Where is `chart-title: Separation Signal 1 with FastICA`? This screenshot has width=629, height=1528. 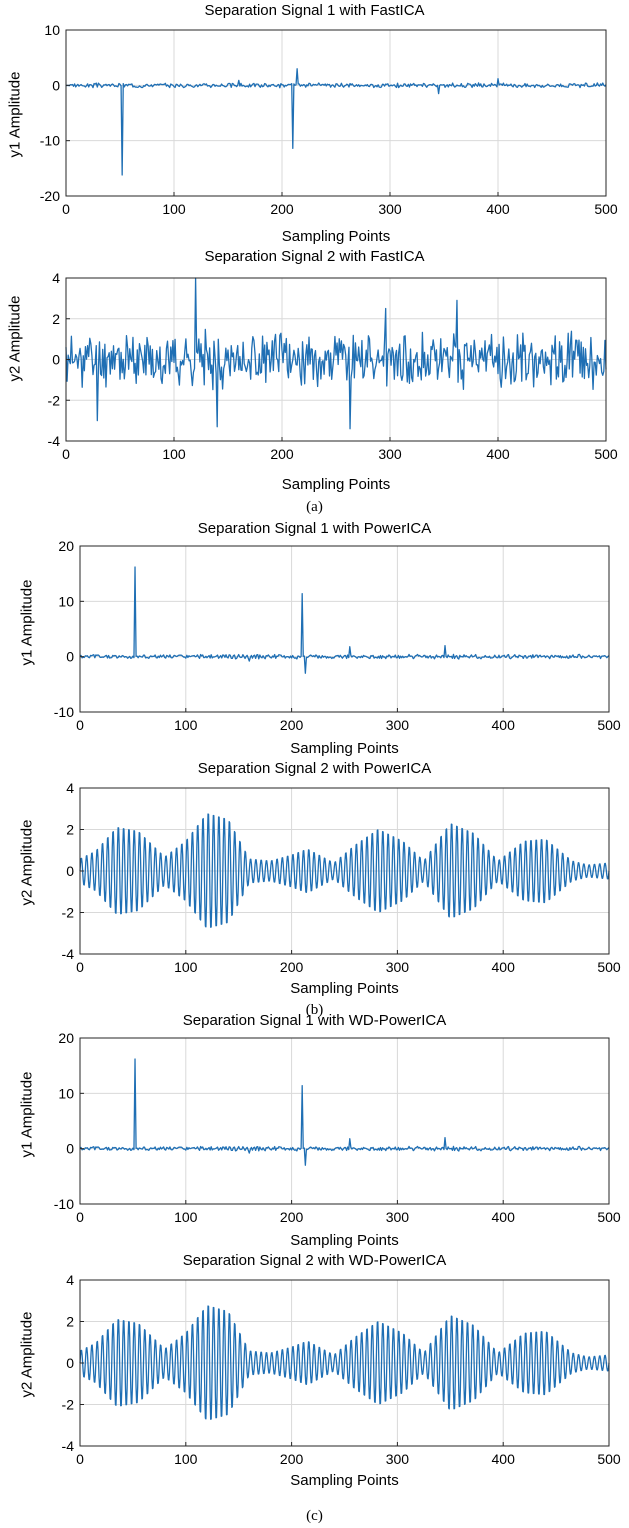
chart-title: Separation Signal 1 with FastICA is located at coordinates (314, 10).